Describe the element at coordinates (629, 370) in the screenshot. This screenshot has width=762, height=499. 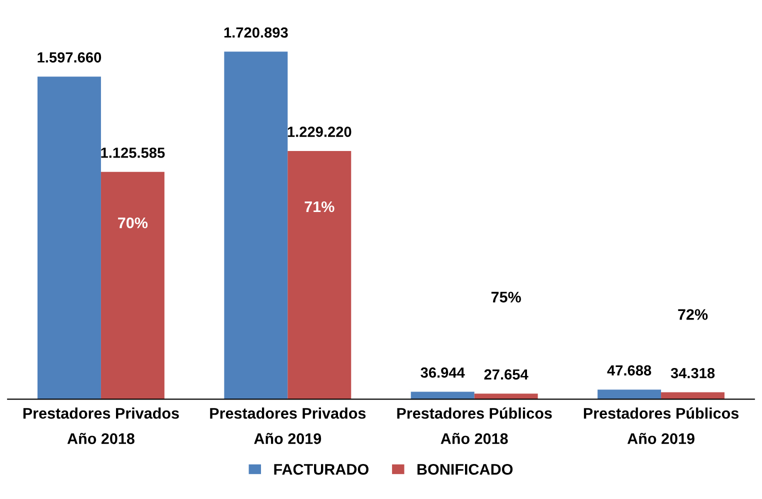
I see `data-label: 47.688` at that location.